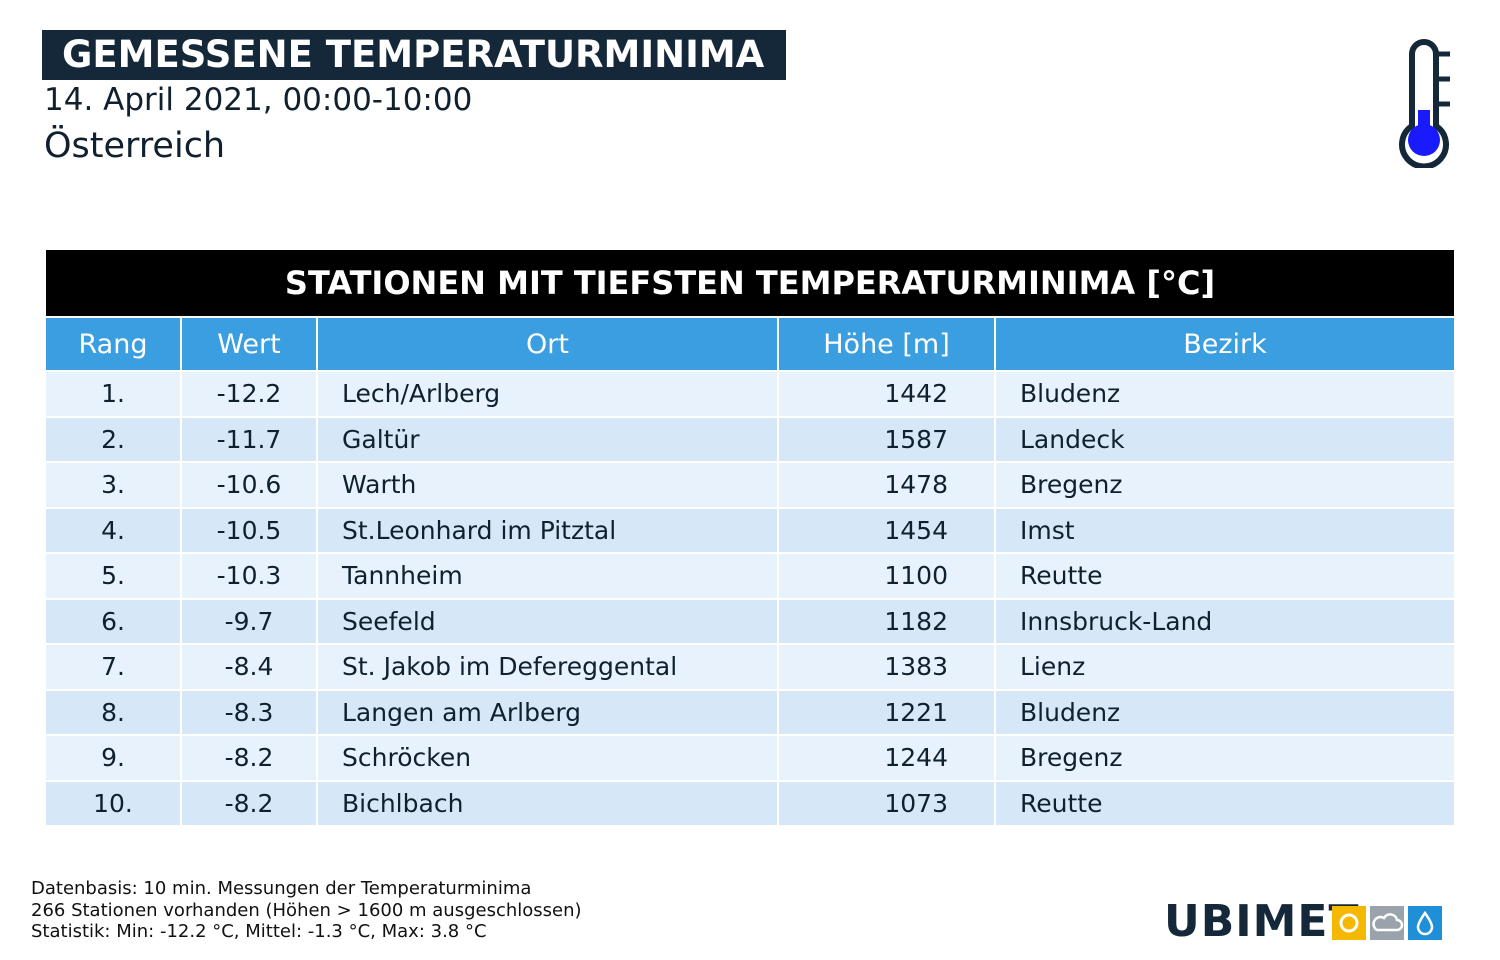 The image size is (1500, 960). Describe the element at coordinates (113, 712) in the screenshot. I see `table-cell: 8.` at that location.